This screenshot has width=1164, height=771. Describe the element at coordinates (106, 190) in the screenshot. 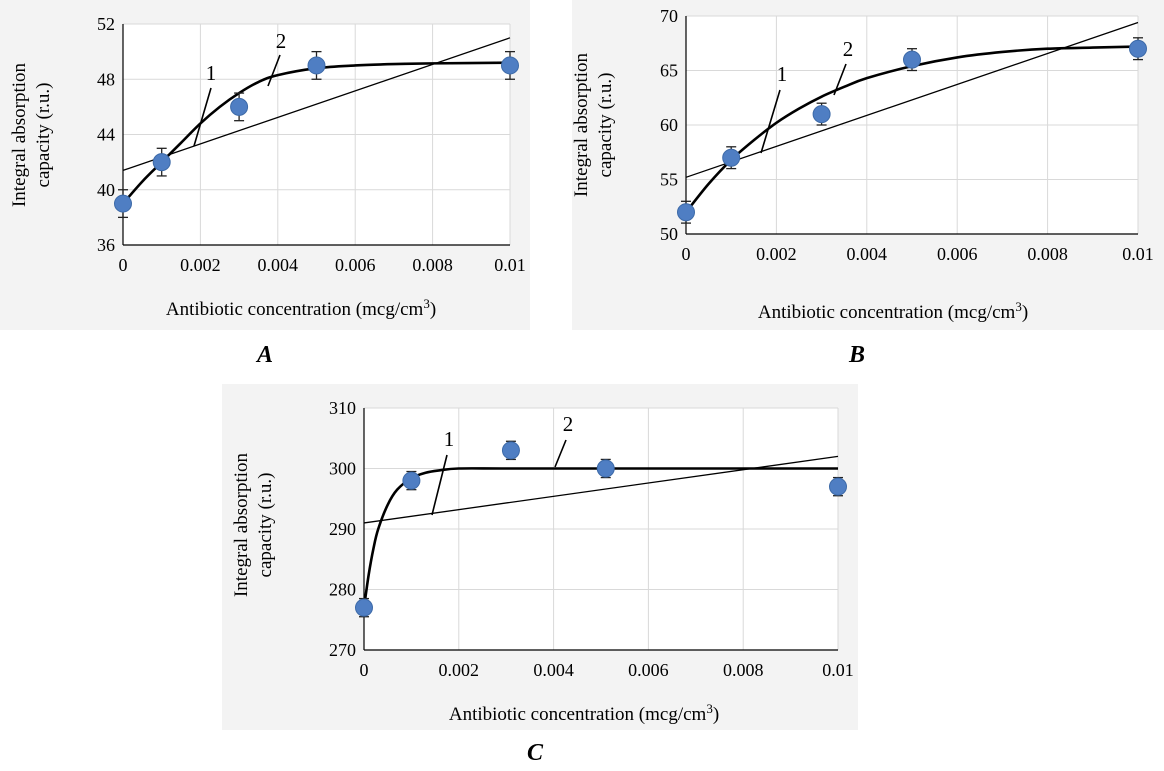

I see `y-tick-label: 40` at that location.